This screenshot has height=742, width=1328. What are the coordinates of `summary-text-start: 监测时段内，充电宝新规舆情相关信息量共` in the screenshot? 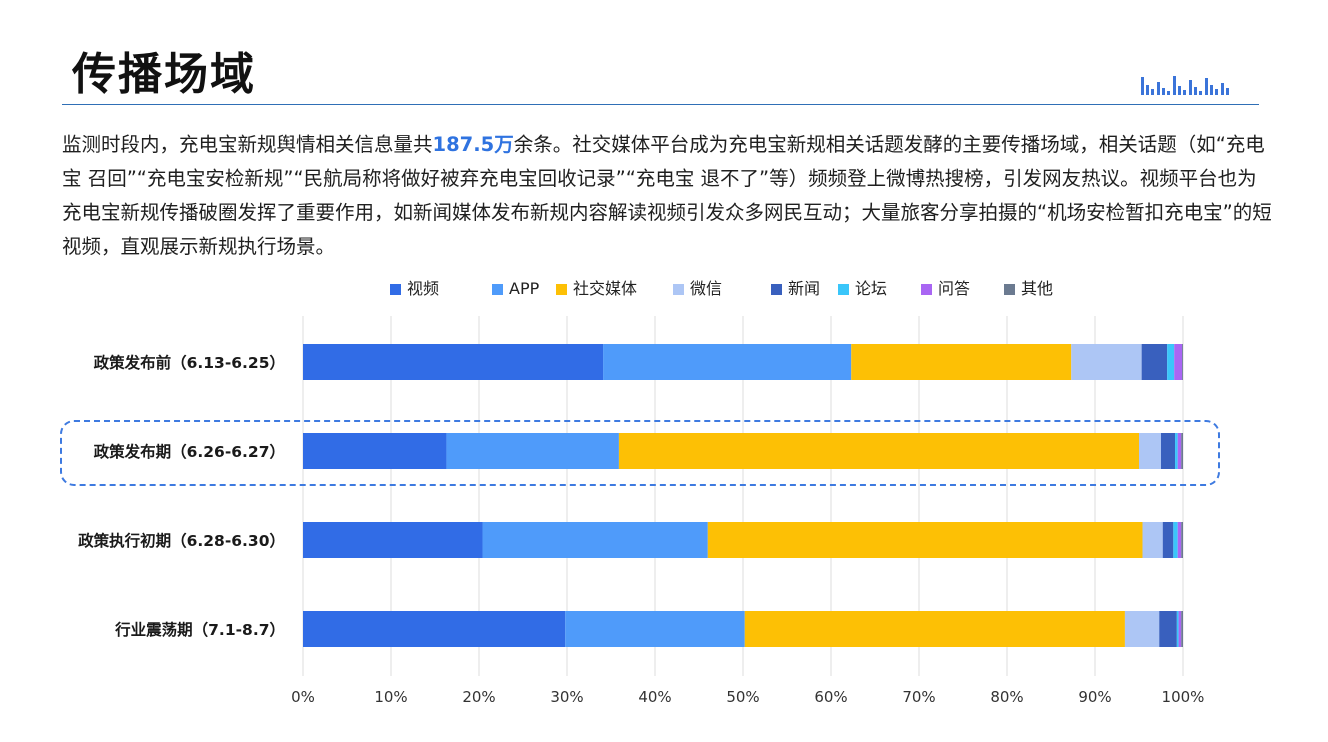 It's located at (247, 144).